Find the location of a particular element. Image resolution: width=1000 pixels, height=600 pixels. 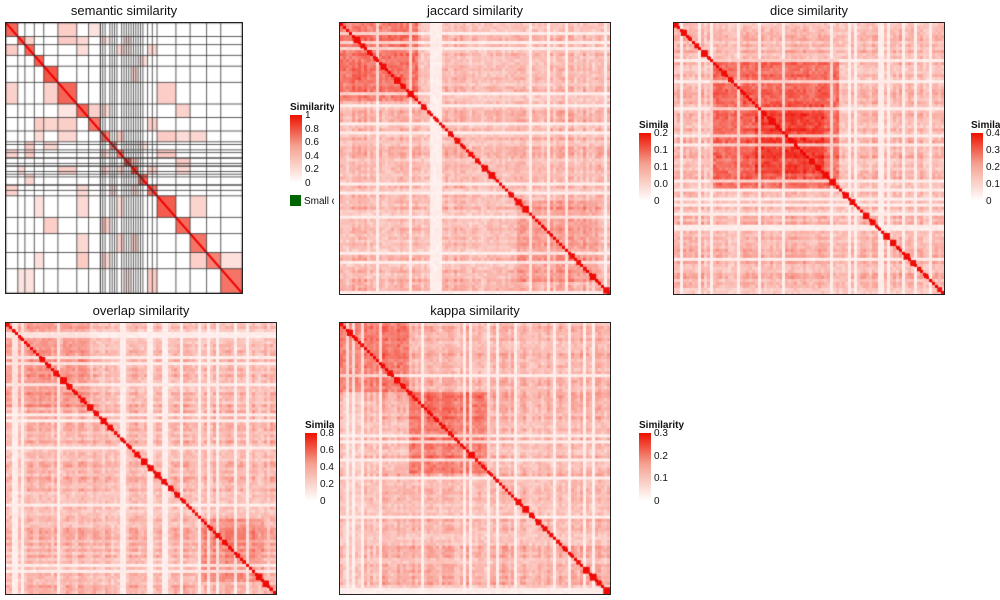

heatmap-dice is located at coordinates (809, 158).